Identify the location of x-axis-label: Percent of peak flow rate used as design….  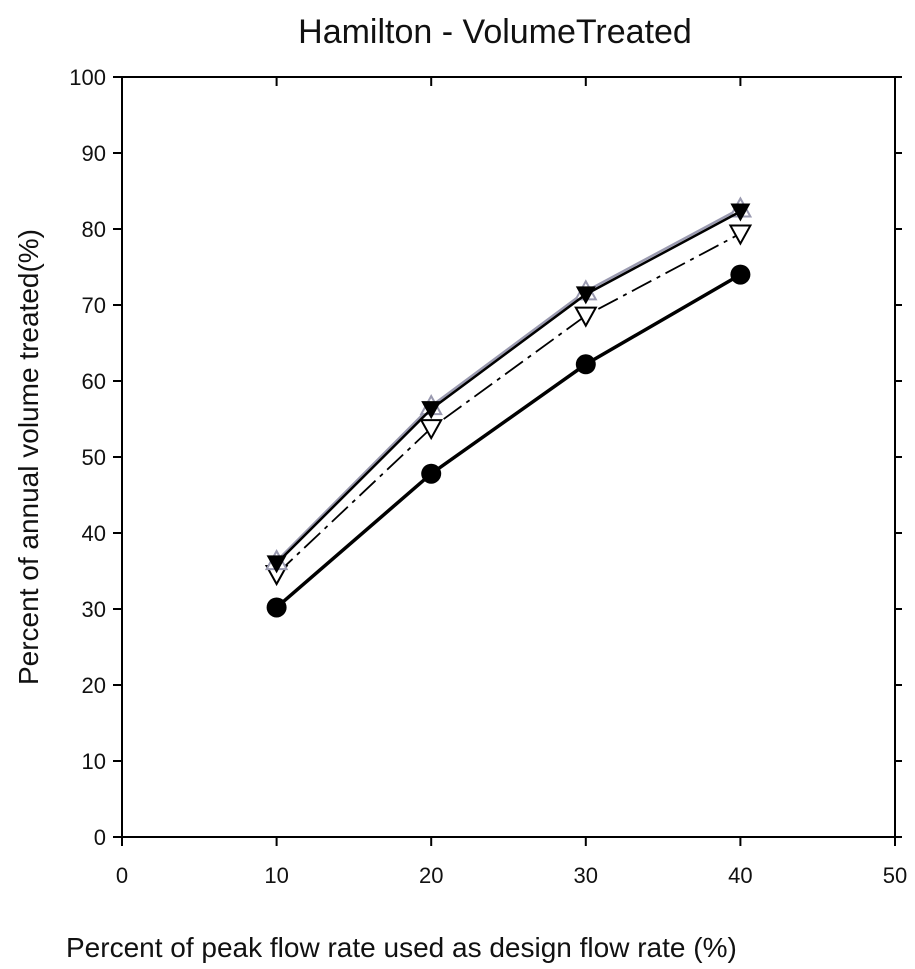
(401, 947).